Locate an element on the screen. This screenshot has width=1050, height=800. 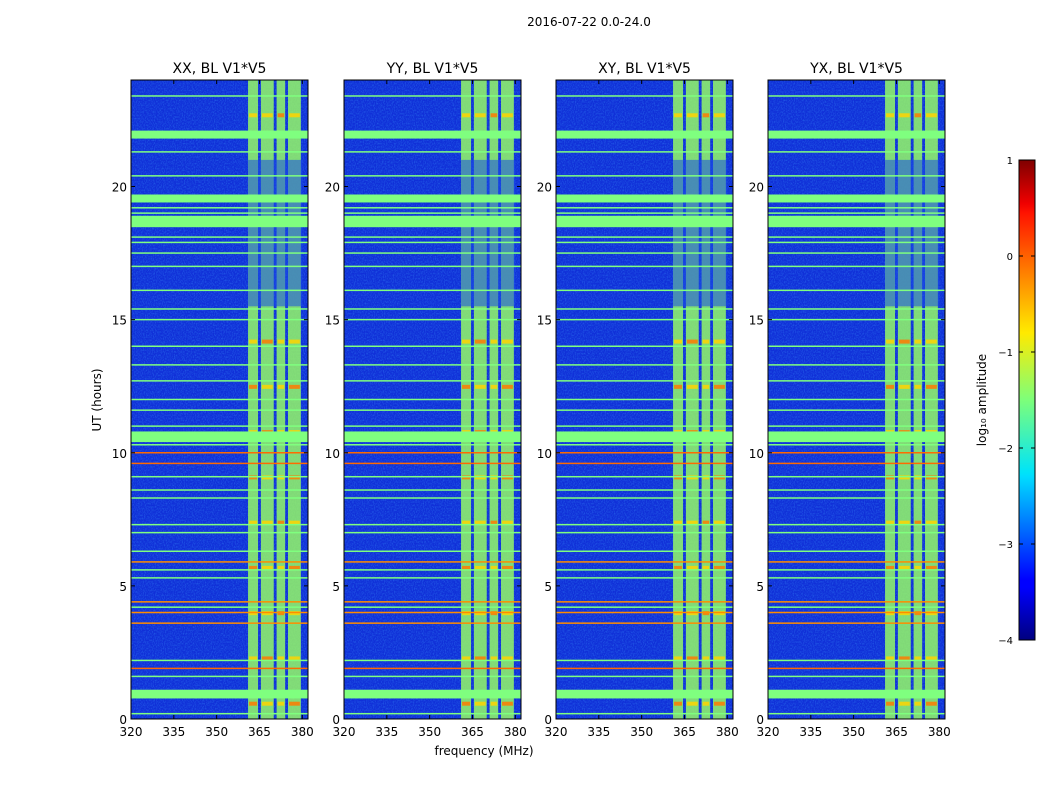
colorbar-tick-label: −3 is located at coordinates (1005, 545).